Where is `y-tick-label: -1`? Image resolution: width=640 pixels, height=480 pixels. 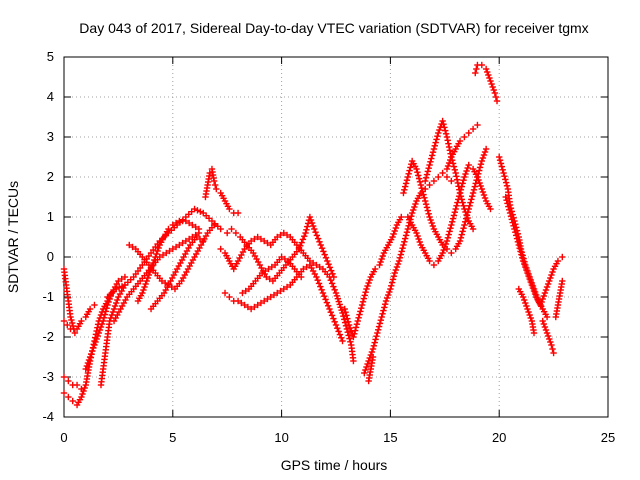
y-tick-label: -1 is located at coordinates (48, 296).